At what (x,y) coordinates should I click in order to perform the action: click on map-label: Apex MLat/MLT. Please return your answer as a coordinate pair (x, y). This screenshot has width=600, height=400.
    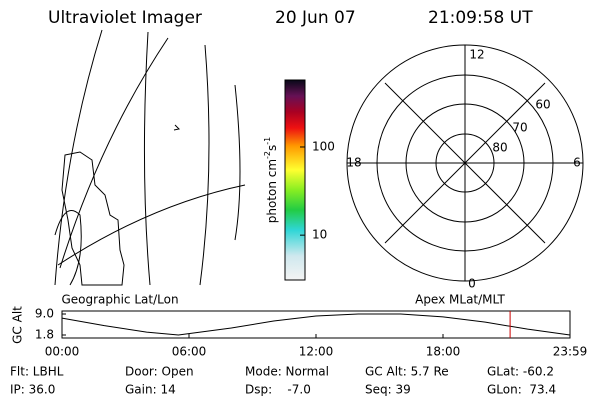
    Looking at the image, I should click on (460, 300).